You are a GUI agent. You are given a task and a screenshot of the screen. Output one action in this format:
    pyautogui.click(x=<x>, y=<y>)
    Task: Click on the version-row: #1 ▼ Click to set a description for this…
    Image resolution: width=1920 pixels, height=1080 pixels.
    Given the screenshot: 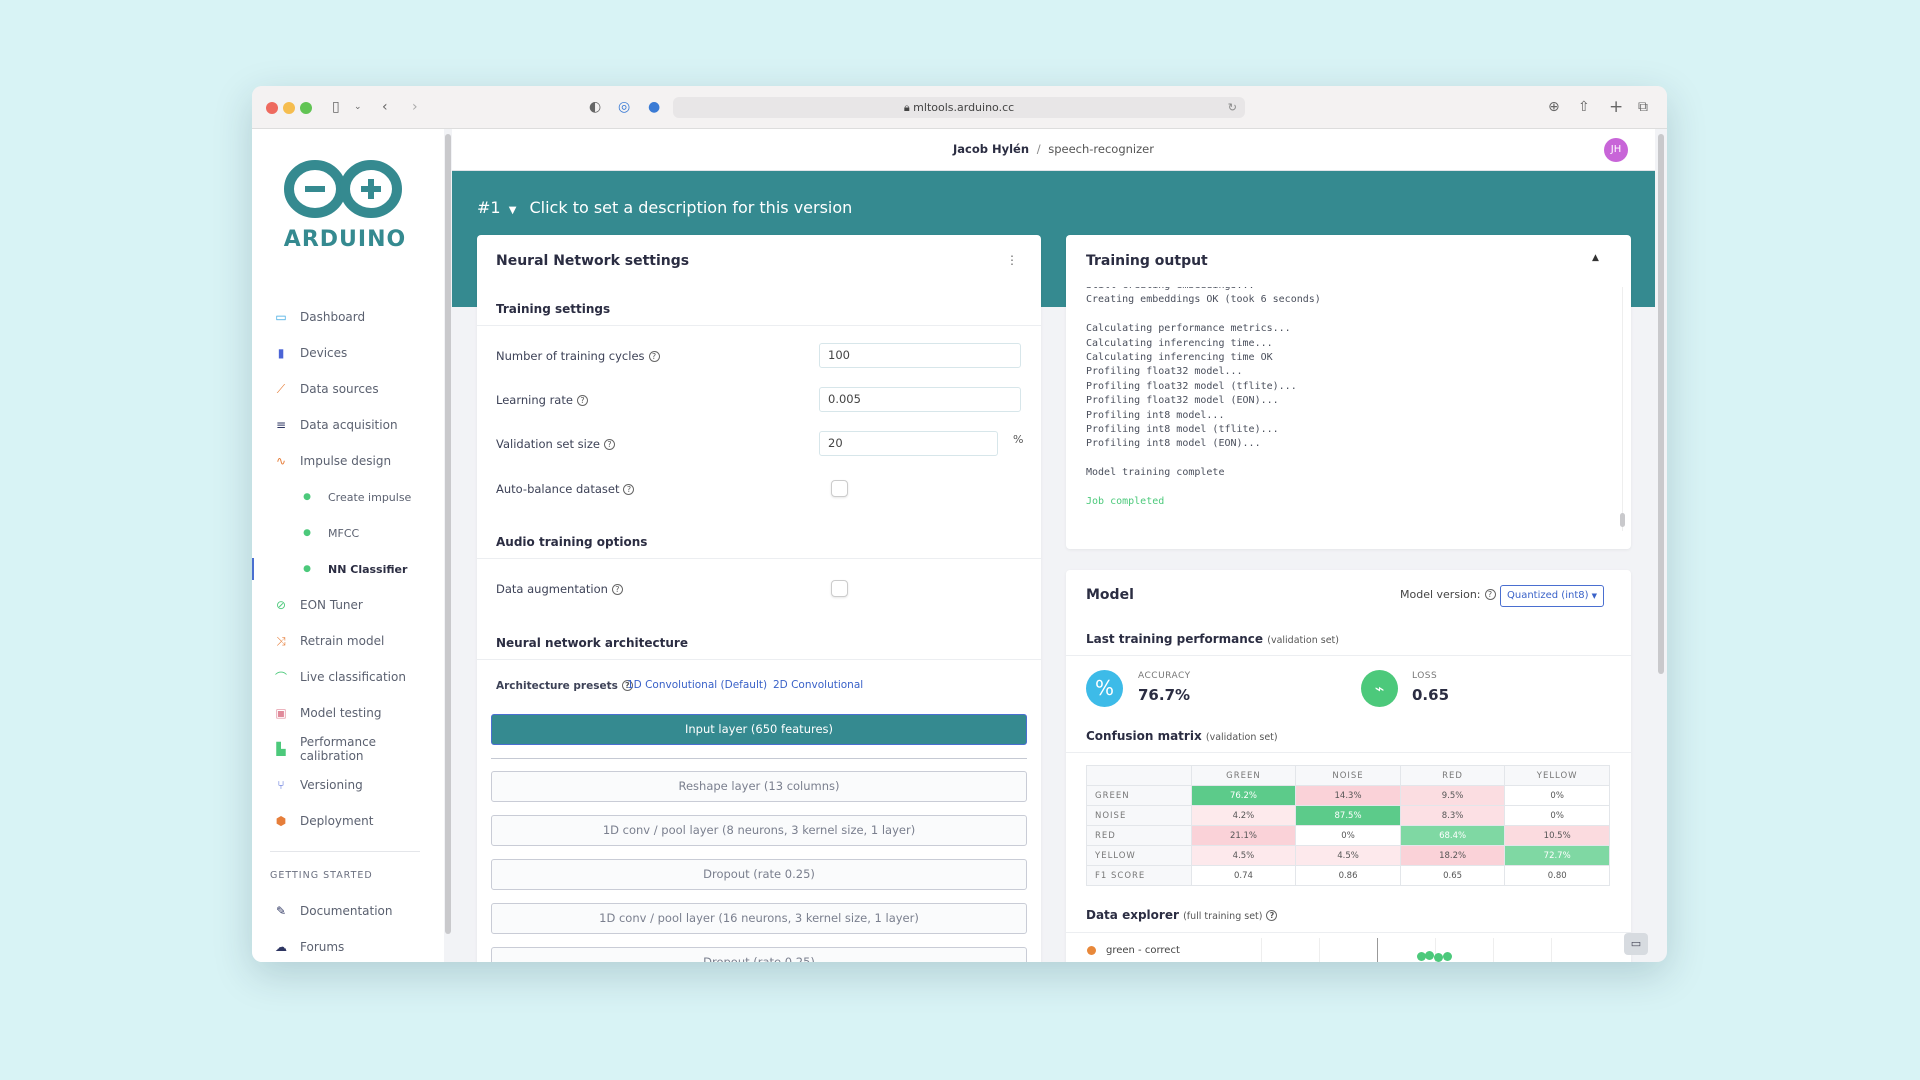 What is the action you would take?
    pyautogui.click(x=664, y=207)
    